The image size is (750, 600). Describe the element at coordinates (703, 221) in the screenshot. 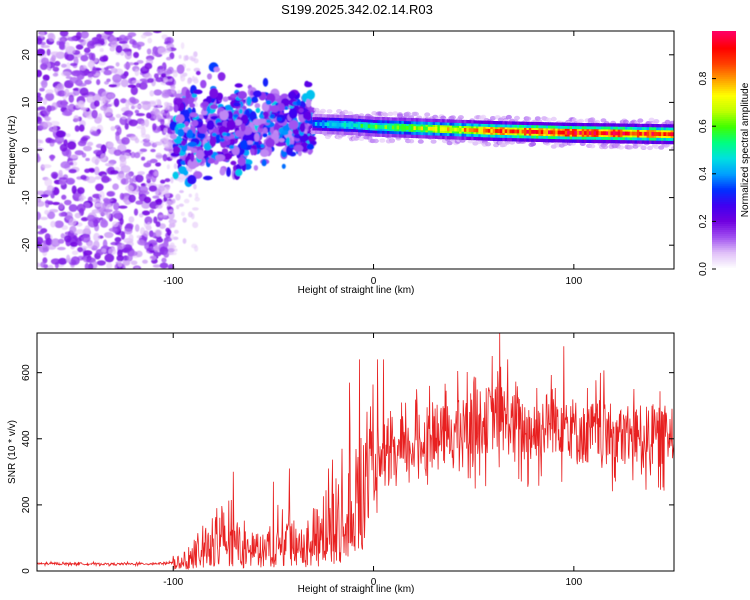

I see `colorbar-tick-label: 0.2` at that location.